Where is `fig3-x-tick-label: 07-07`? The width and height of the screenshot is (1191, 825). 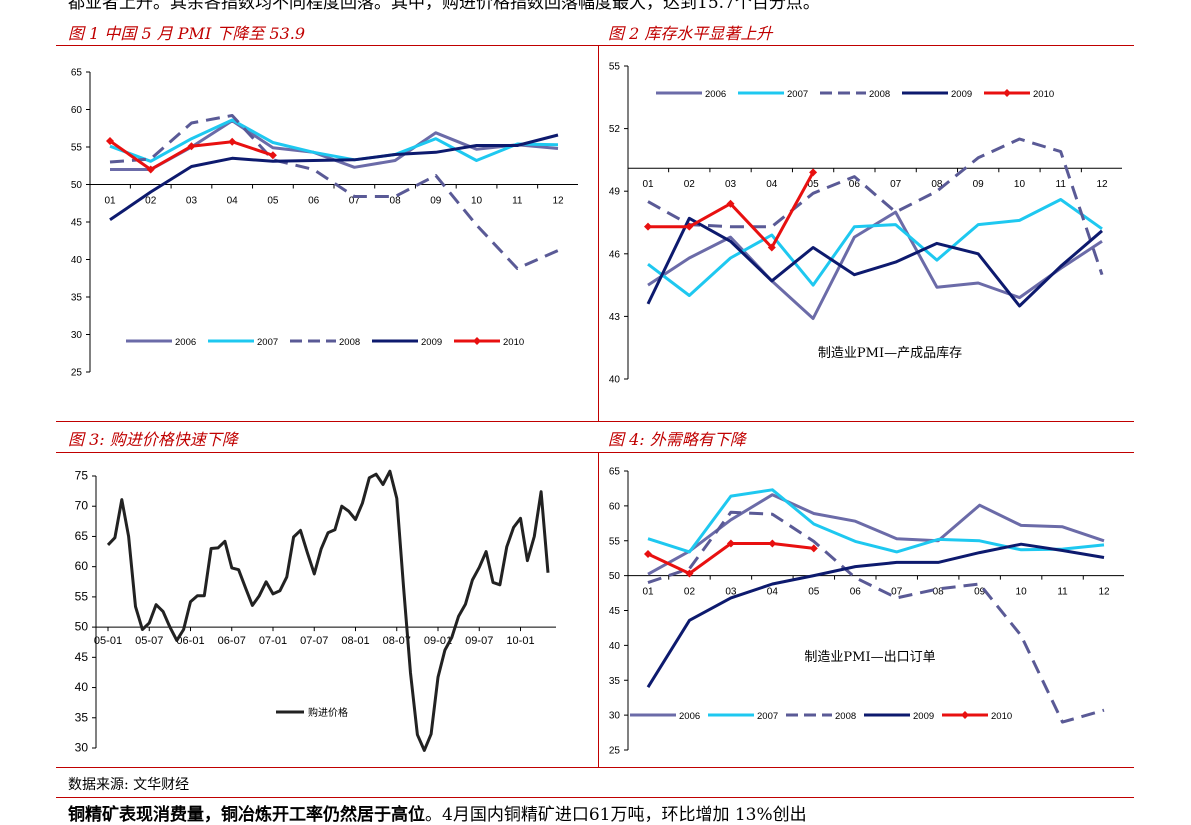 fig3-x-tick-label: 07-07 is located at coordinates (314, 641).